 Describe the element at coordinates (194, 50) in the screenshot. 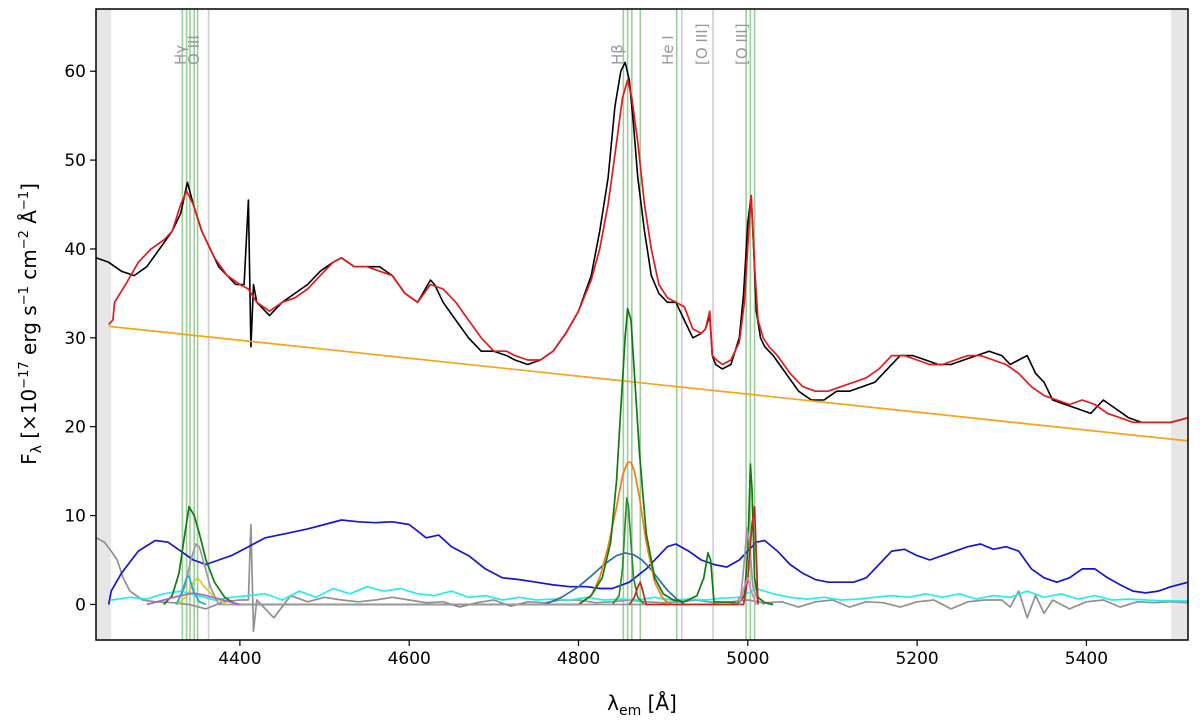

I see `line-label-1: O III` at that location.